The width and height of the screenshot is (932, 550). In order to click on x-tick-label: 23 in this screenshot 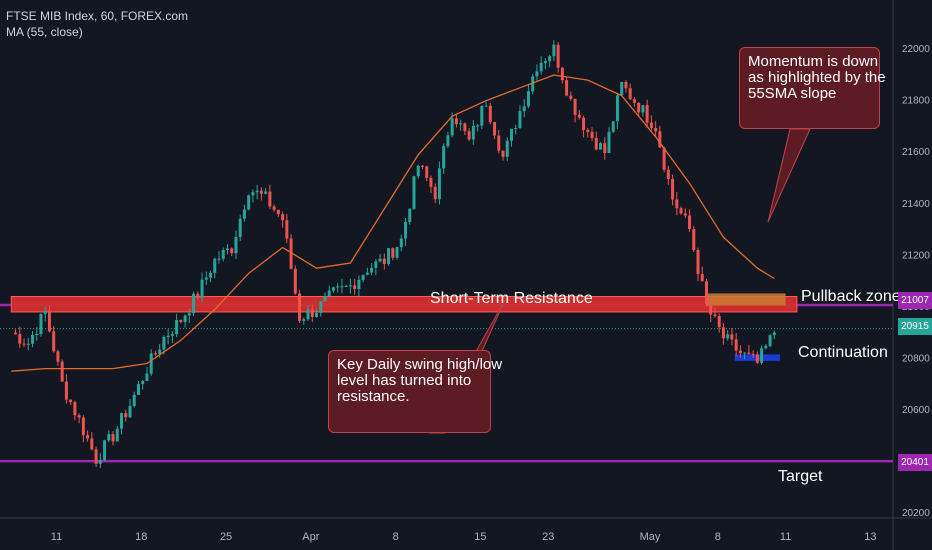, I will do `click(548, 537)`.